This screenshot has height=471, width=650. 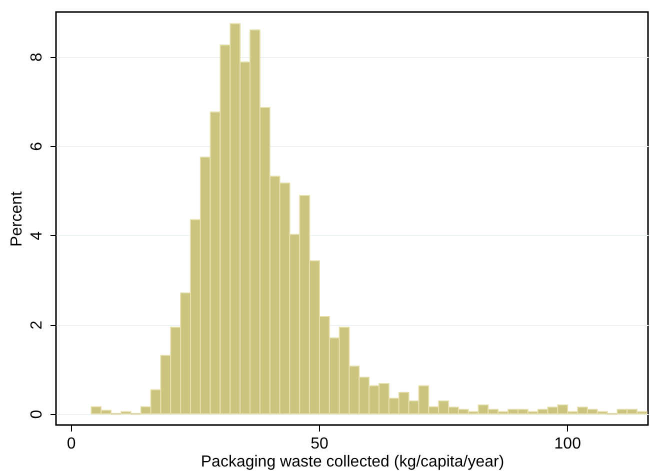 What do you see at coordinates (352, 462) in the screenshot?
I see `x-axis-title: Packaging waste collected (kg/capita/year)` at bounding box center [352, 462].